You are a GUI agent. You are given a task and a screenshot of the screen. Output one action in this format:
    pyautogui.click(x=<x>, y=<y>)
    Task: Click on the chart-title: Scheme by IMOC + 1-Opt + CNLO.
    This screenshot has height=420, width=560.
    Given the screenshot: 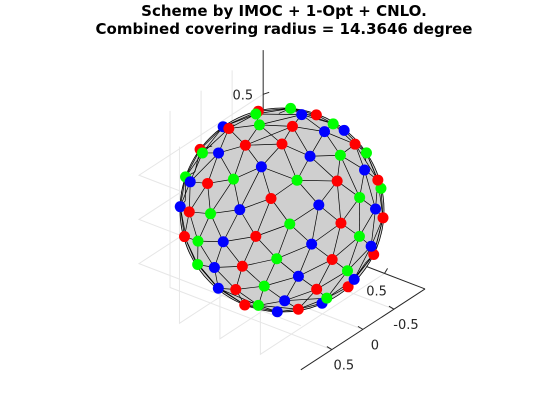 What is the action you would take?
    pyautogui.click(x=284, y=11)
    